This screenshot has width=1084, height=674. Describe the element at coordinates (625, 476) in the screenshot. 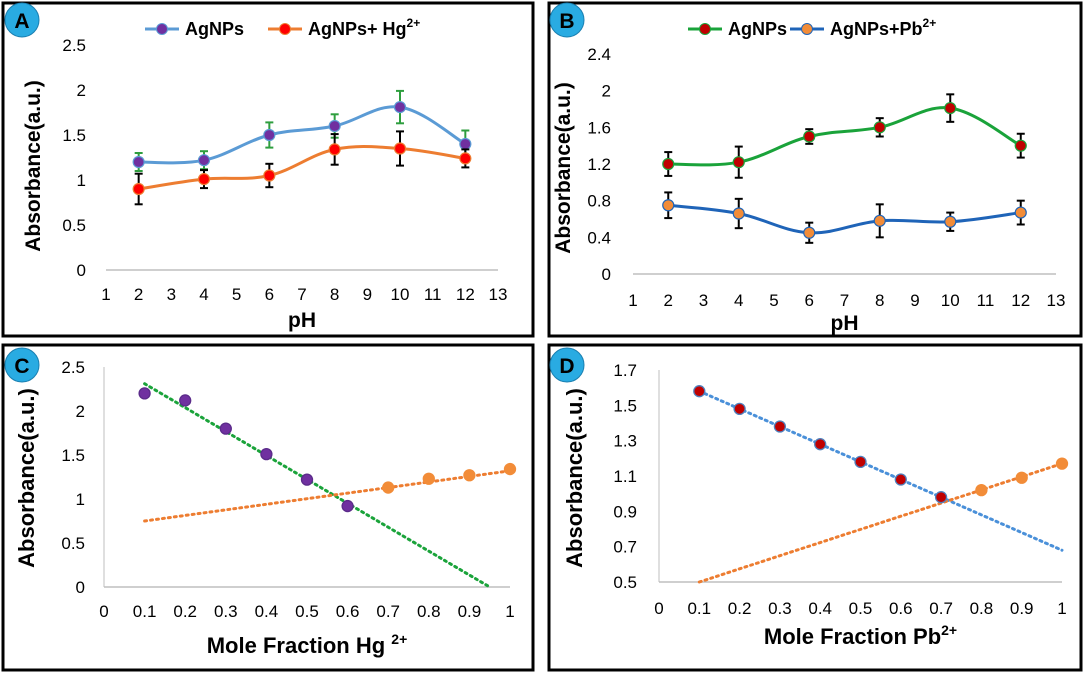

I see `y-tick-label: 1.1` at that location.